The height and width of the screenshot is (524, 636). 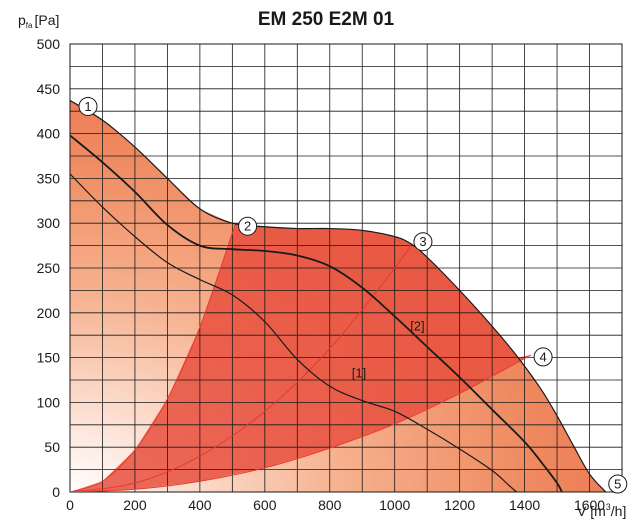 I want to click on x-tick-label: 0, so click(x=70, y=505).